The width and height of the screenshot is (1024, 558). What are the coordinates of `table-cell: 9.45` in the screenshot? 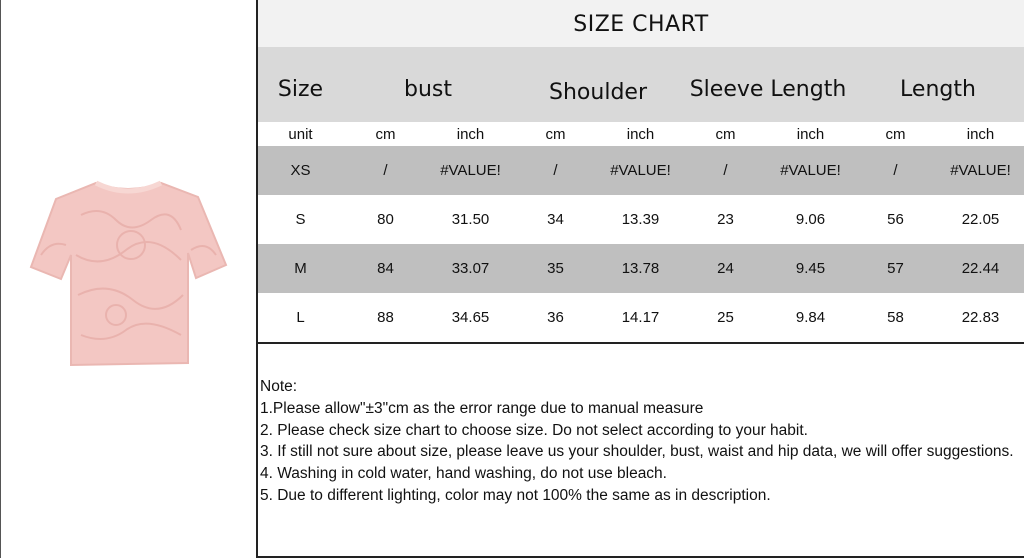 It's located at (810, 268).